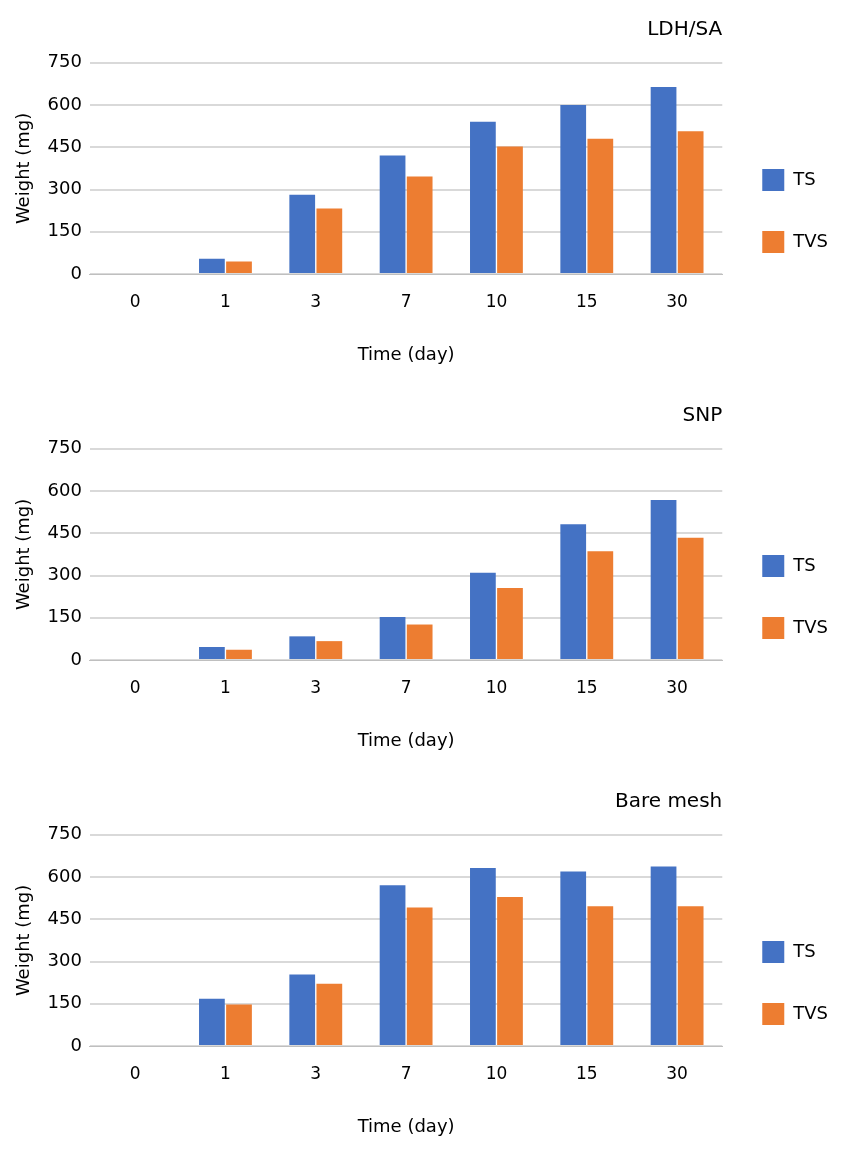 This screenshot has width=854, height=1158. Describe the element at coordinates (685, 28) in the screenshot. I see `chart-title: LDH/SA` at that location.